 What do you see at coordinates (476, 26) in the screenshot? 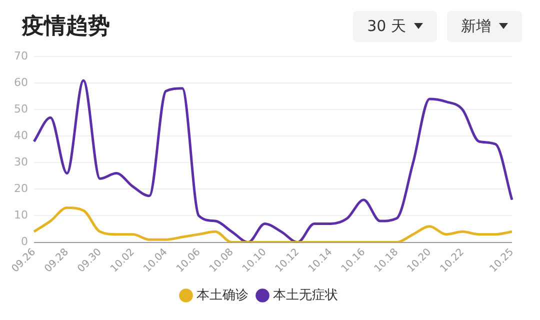
I see `text: 新增` at bounding box center [476, 26].